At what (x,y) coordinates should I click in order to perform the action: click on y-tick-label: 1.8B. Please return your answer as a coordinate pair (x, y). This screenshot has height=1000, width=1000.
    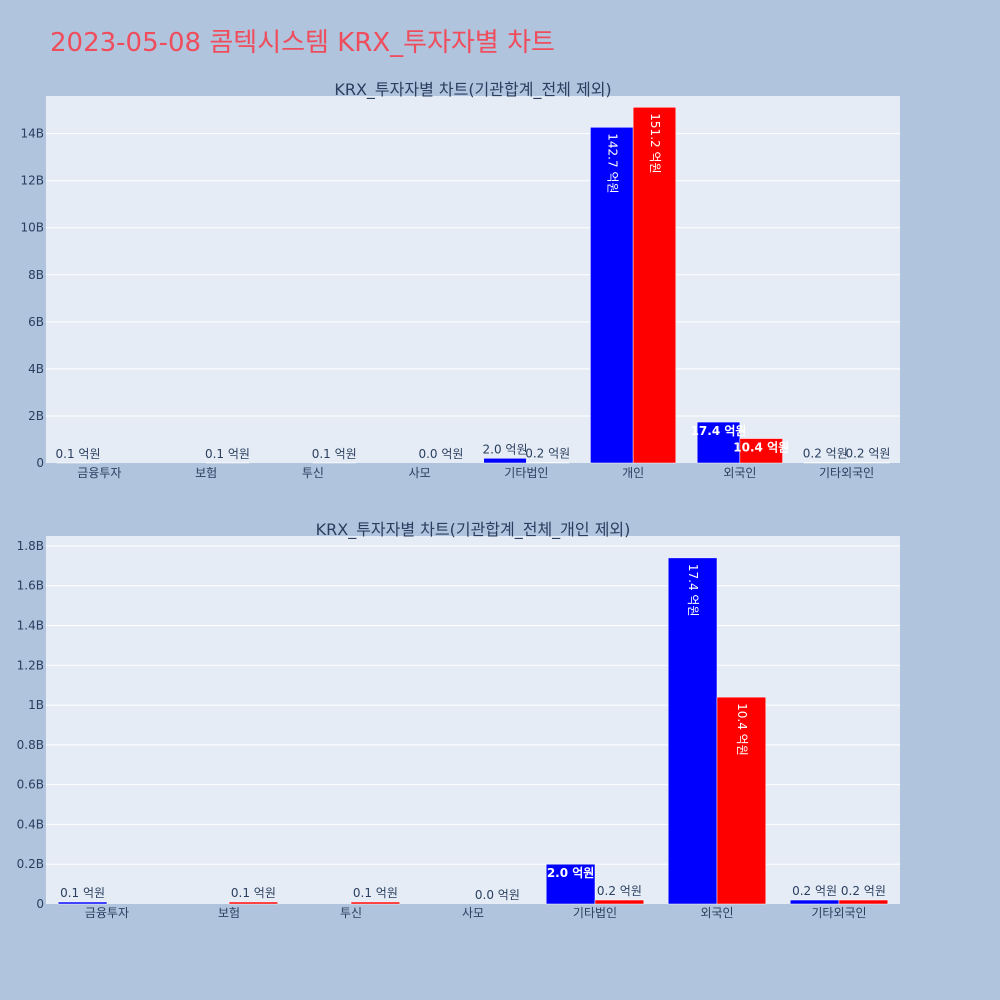
    Looking at the image, I should click on (30, 546).